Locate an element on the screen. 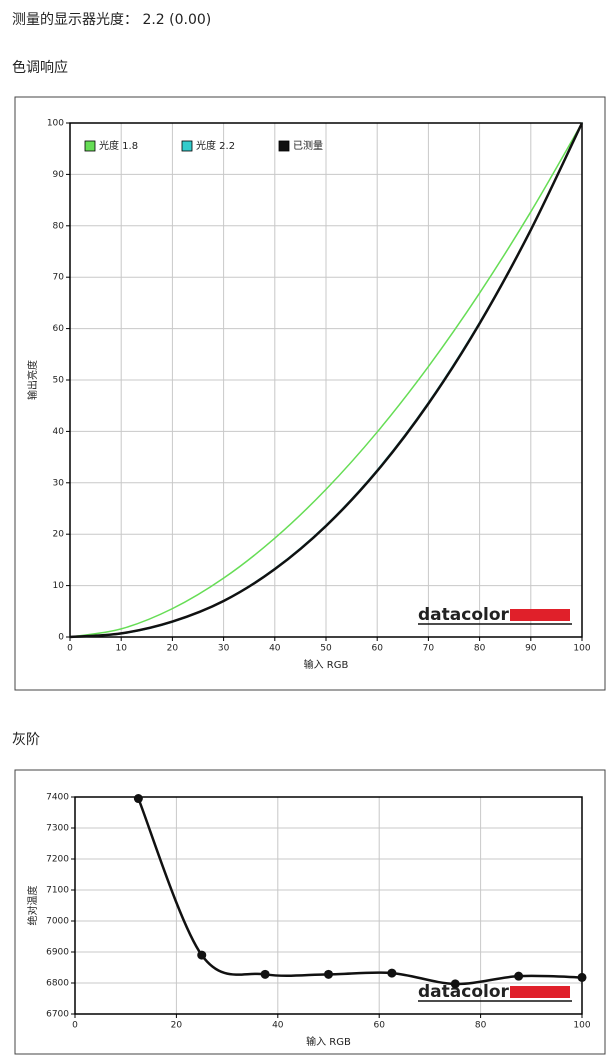  y-tick-label: 7300 is located at coordinates (57, 829).